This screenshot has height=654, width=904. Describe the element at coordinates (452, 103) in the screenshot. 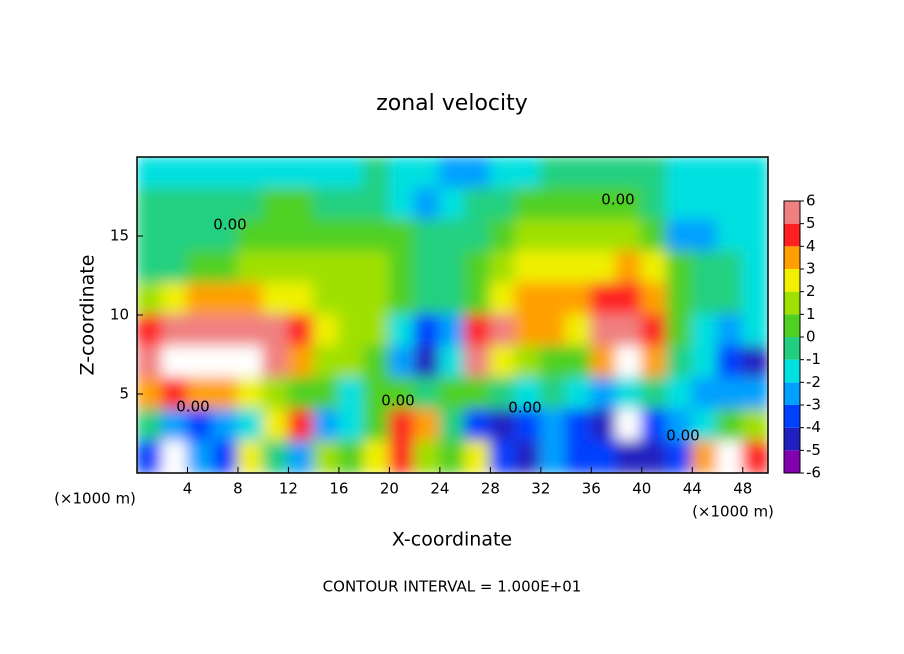

I see `chart-title: zonal velocity` at that location.